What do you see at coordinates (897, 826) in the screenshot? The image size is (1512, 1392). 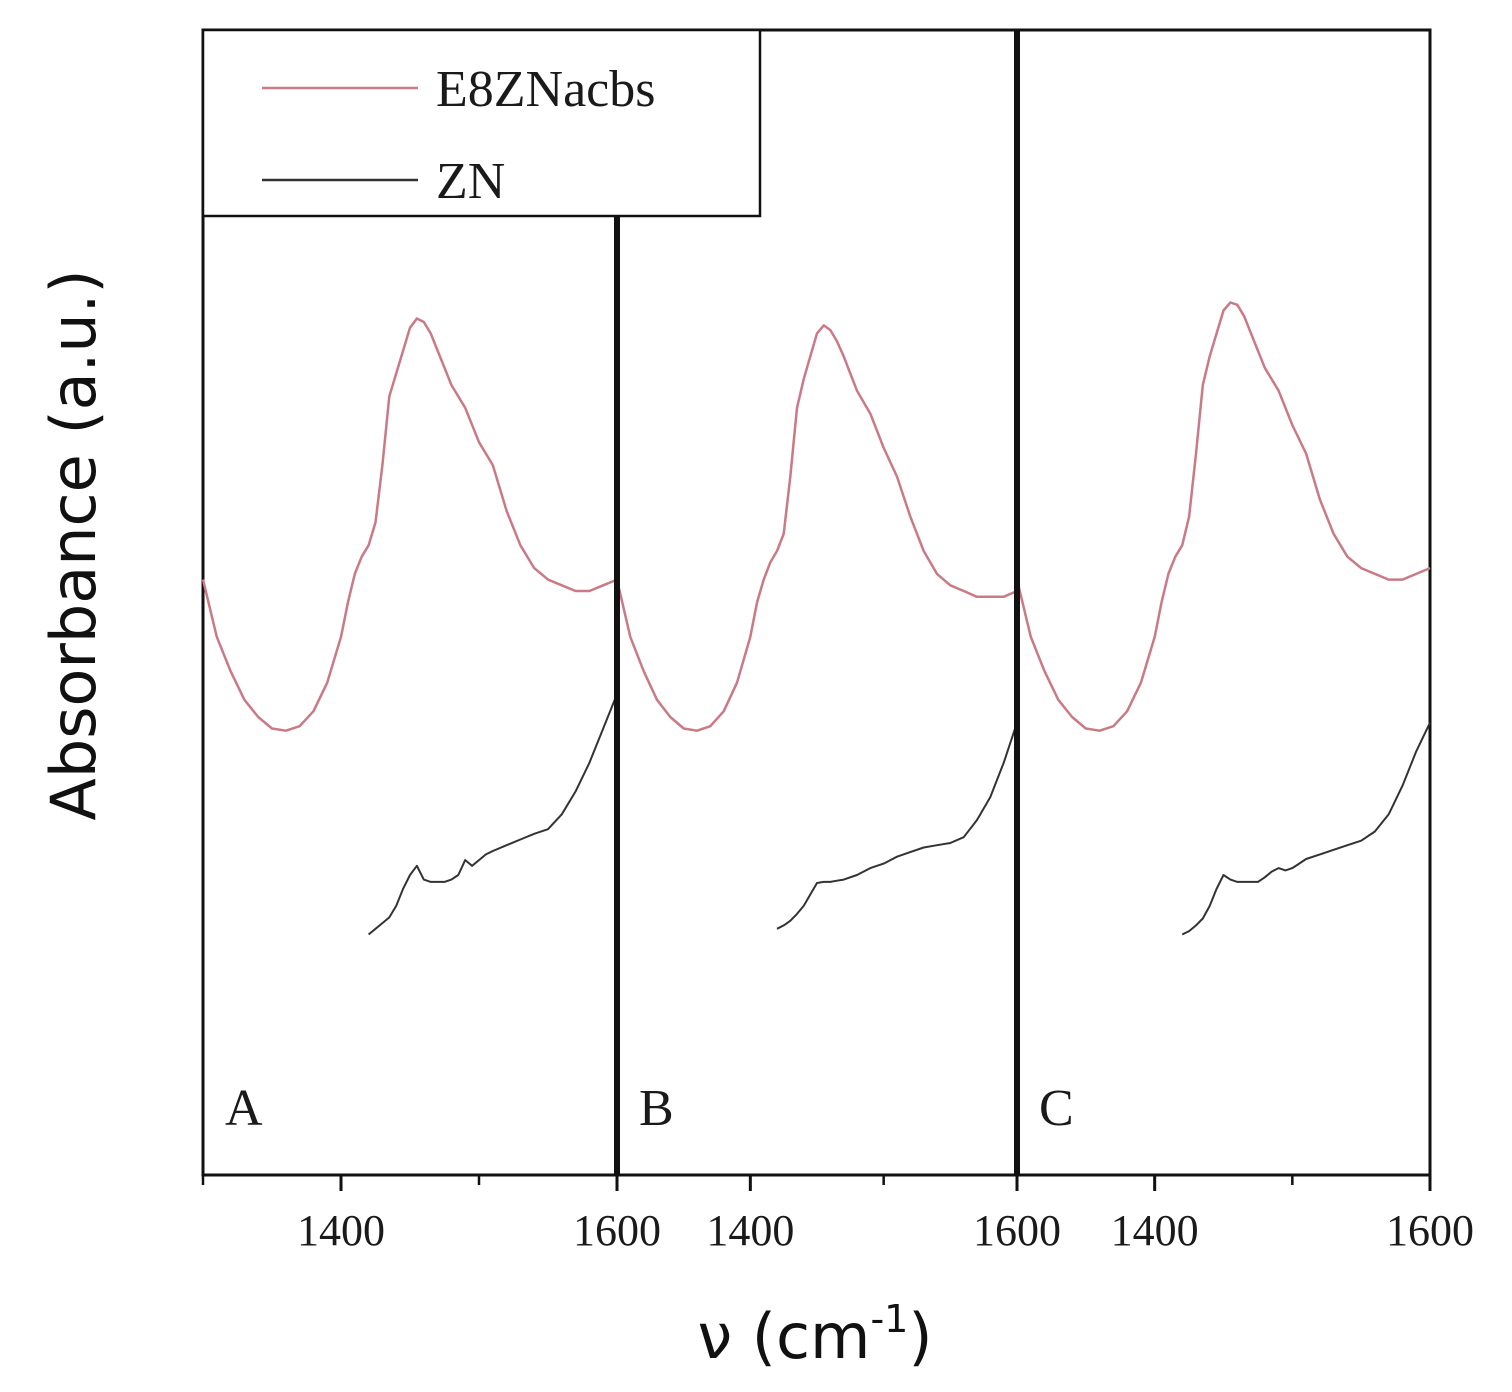 I see `series-line-zn-b` at bounding box center [897, 826].